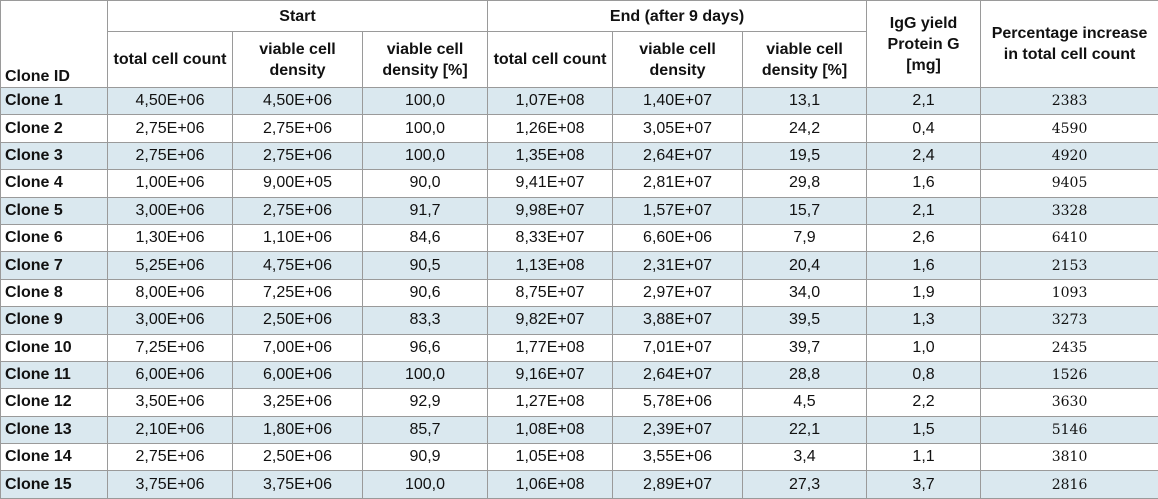  I want to click on table-cell: 19,5, so click(805, 156).